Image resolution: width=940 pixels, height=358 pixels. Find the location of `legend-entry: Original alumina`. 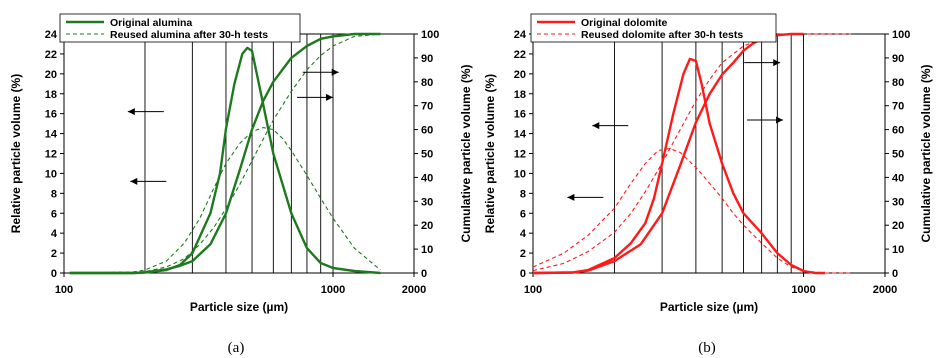

legend-entry: Original alumina is located at coordinates (151, 23).